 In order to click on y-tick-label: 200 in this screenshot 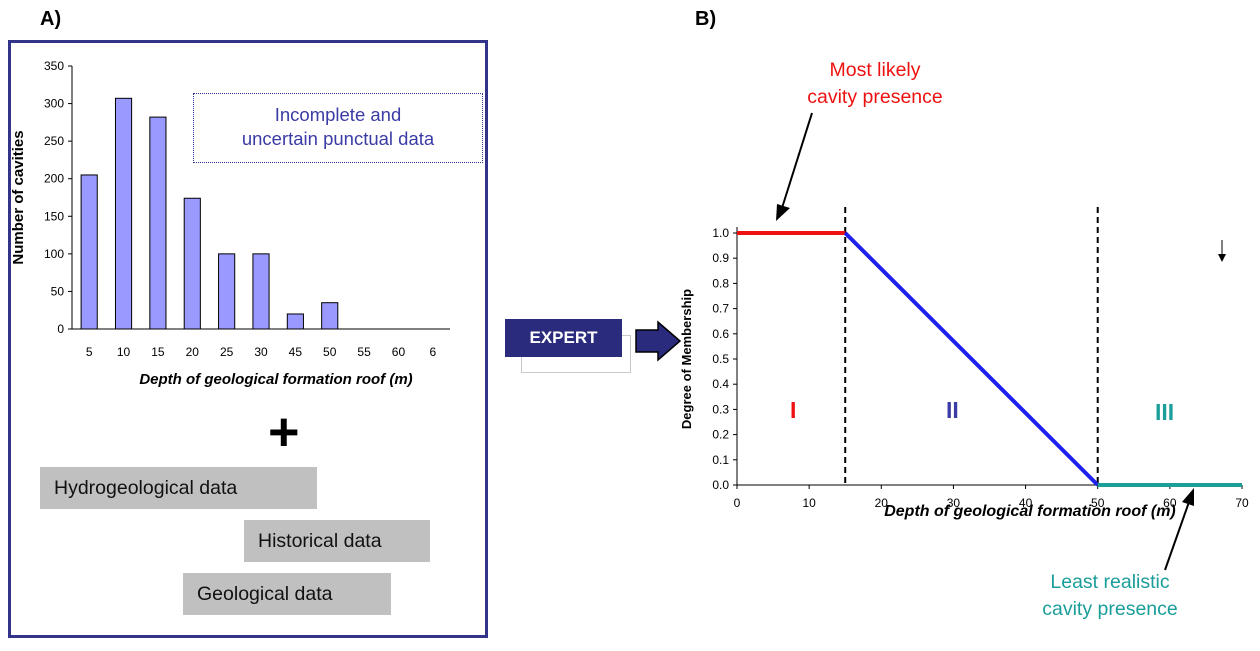, I will do `click(54, 179)`.